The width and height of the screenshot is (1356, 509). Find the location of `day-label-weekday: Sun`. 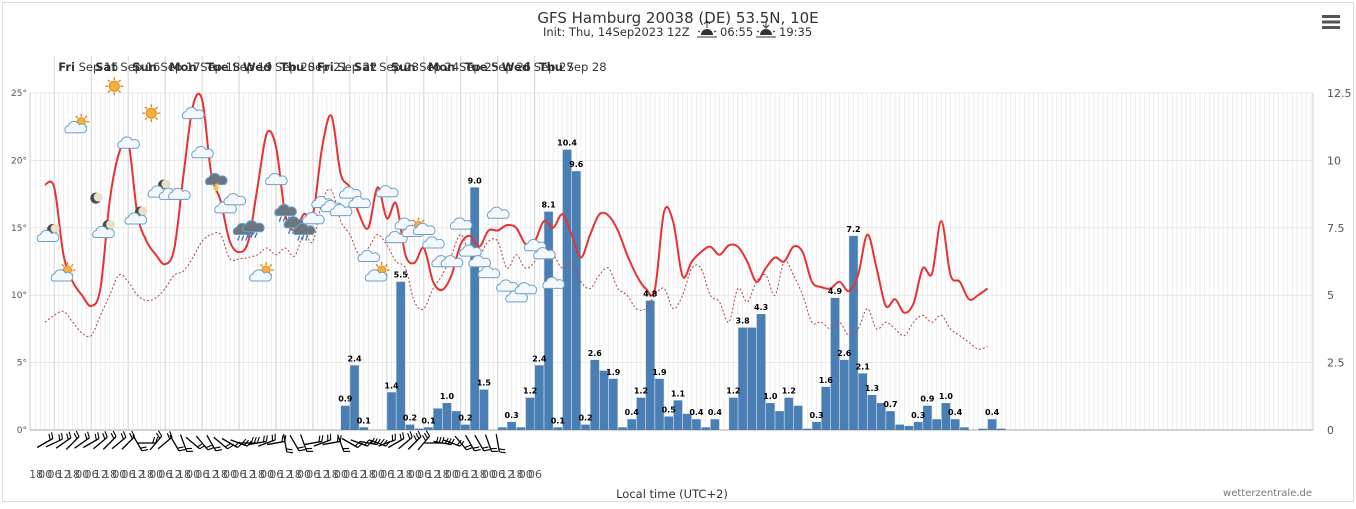

day-label-weekday: Sun is located at coordinates (144, 67).